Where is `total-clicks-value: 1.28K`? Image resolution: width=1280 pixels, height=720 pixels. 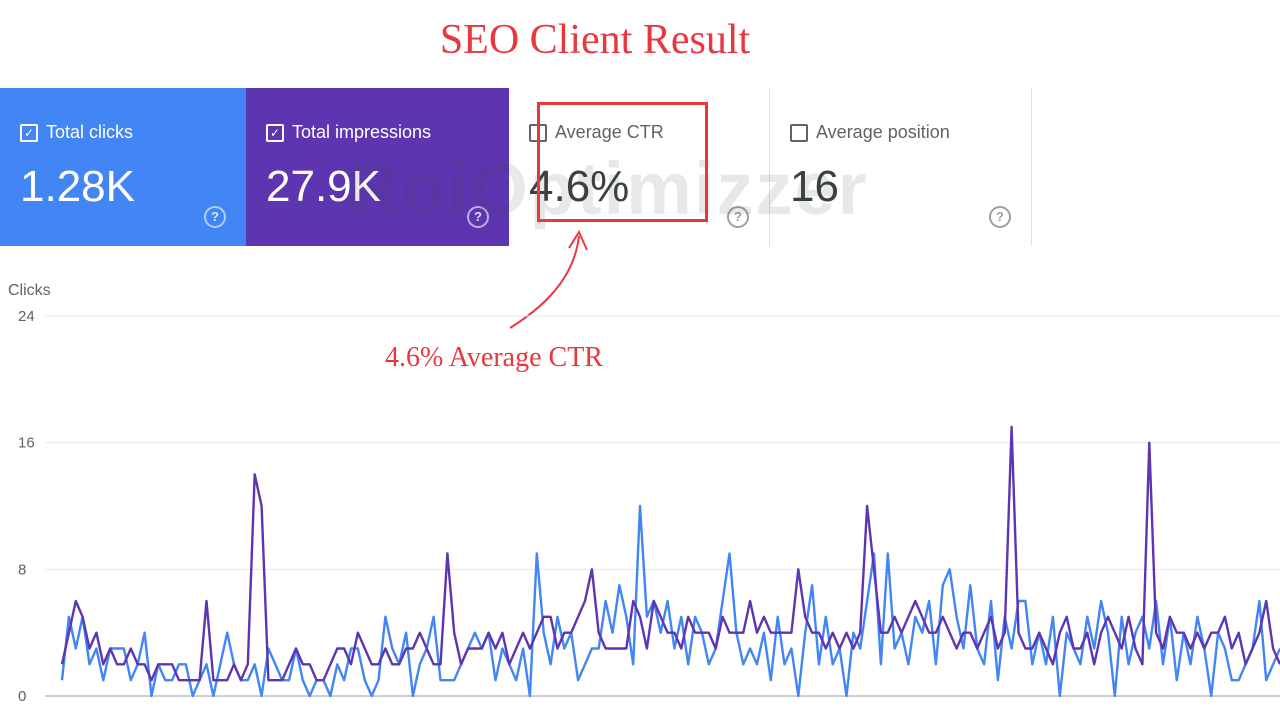
total-clicks-value: 1.28K is located at coordinates (77, 186).